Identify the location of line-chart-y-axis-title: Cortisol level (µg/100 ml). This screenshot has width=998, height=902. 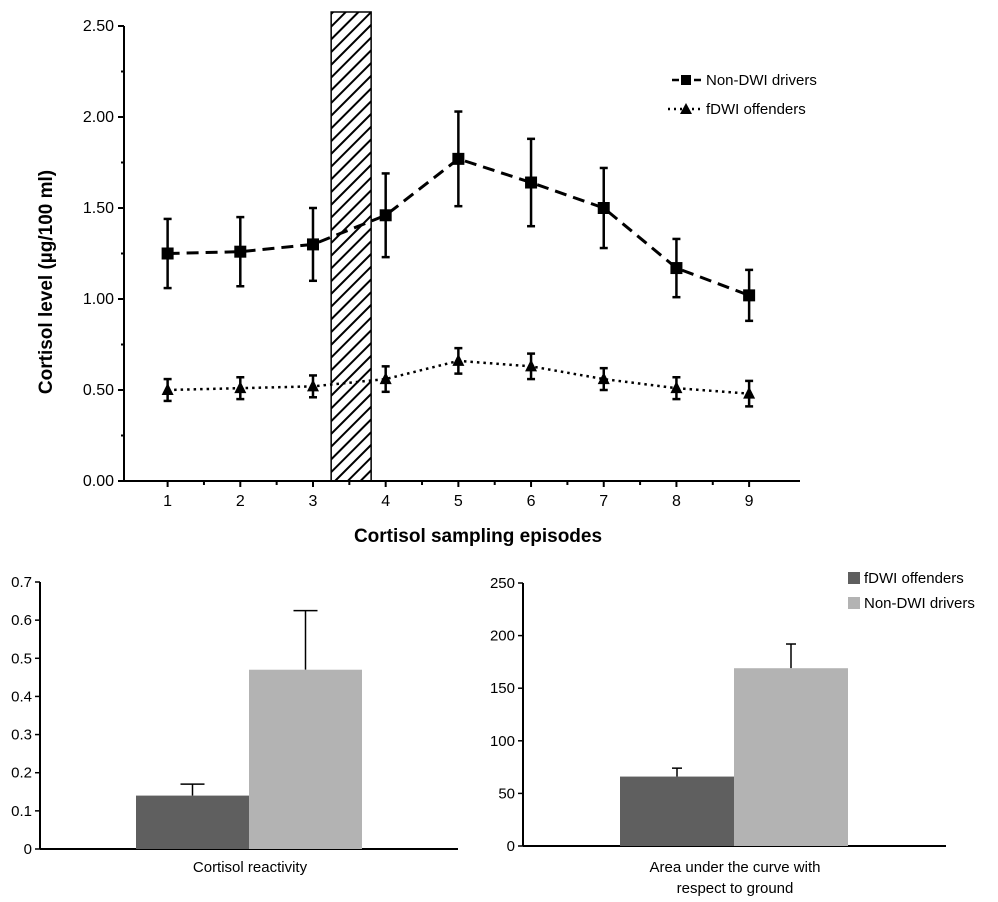
(46, 282).